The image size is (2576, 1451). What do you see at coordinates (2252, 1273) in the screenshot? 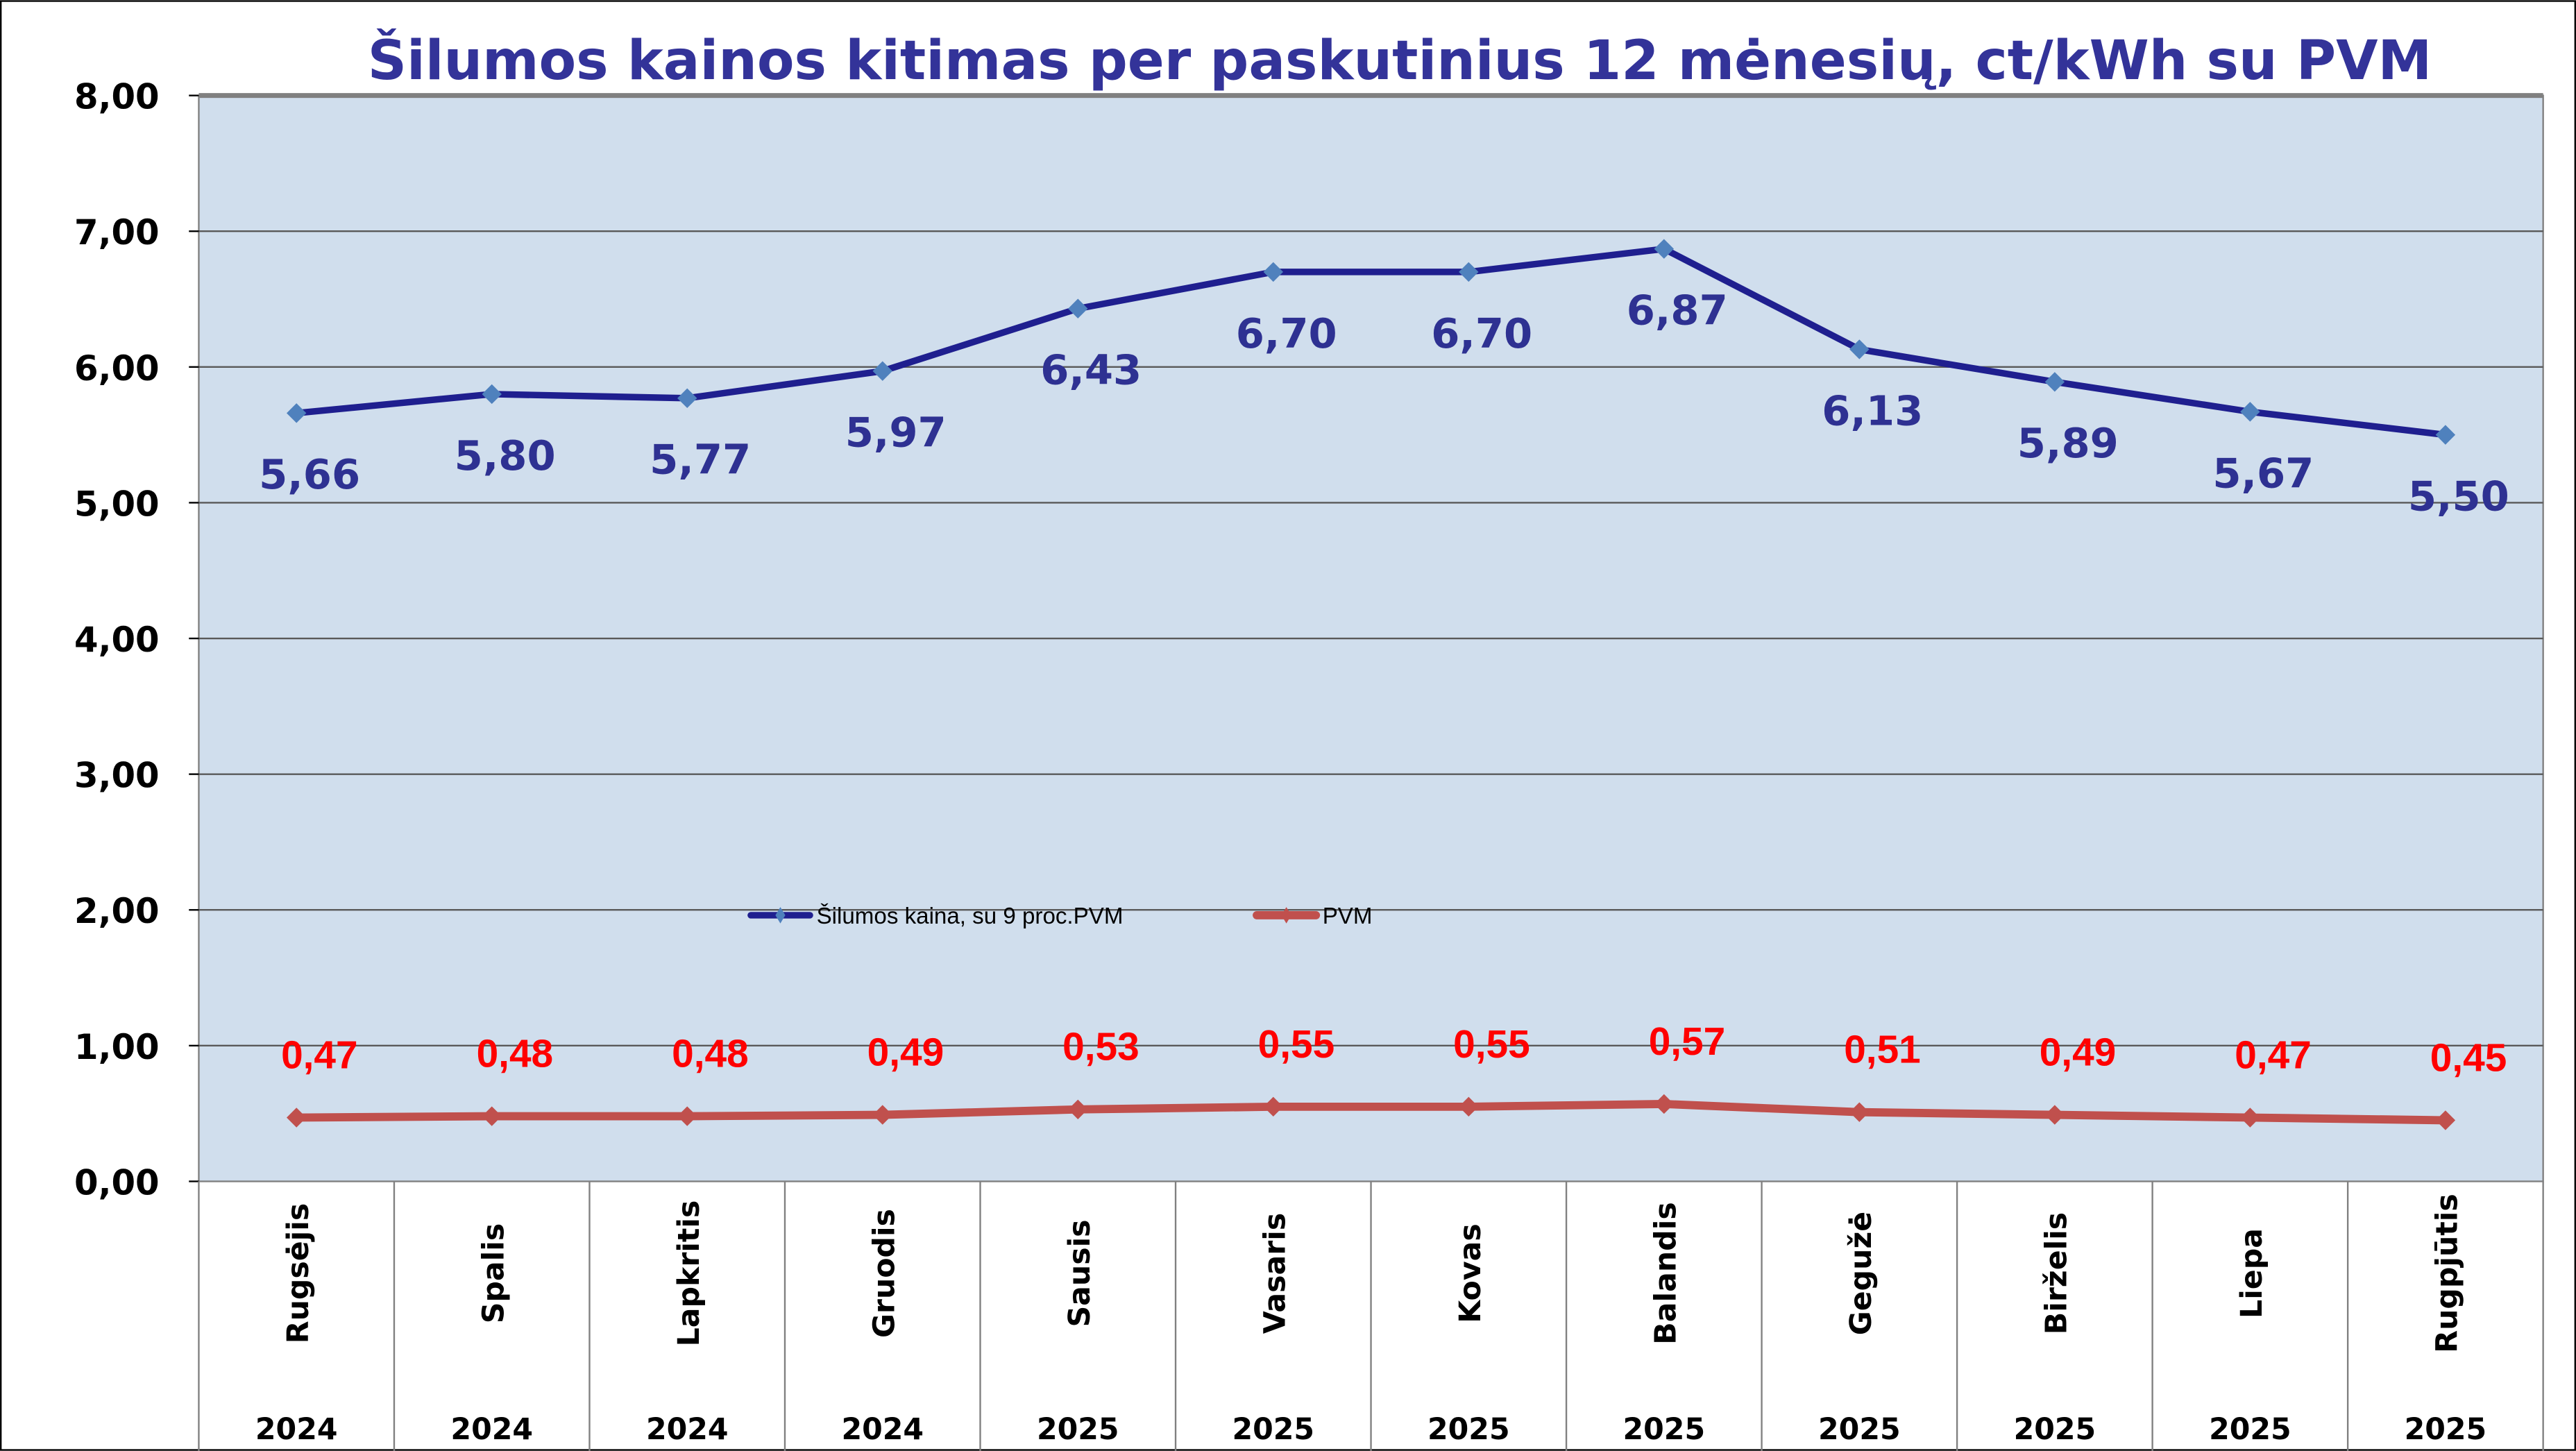
I see `x-tick-label: Liepa` at bounding box center [2252, 1273].